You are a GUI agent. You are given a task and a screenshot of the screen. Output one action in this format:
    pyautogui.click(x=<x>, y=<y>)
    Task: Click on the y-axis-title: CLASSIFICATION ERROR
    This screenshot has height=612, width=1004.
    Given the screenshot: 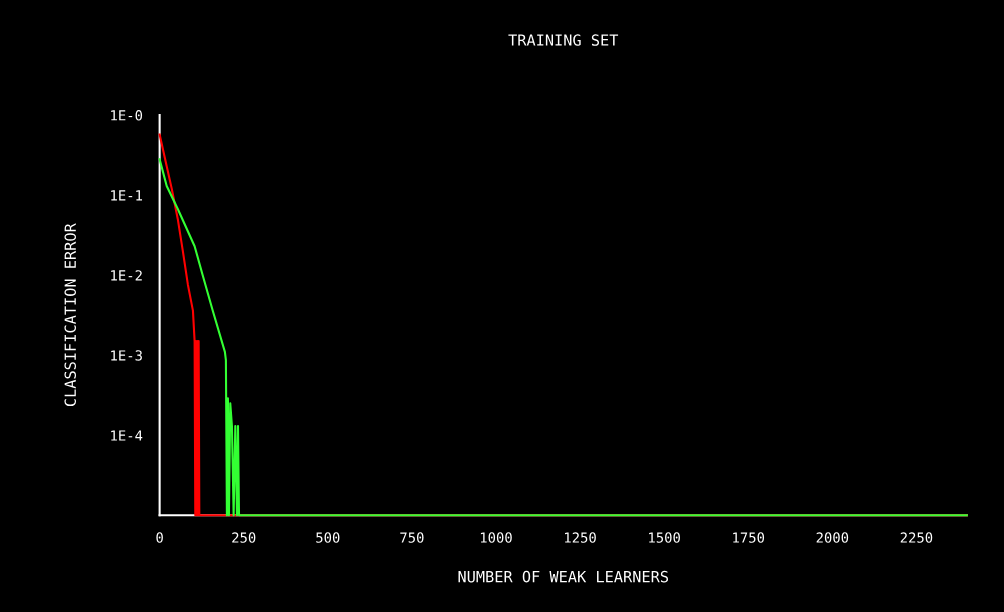 What is the action you would take?
    pyautogui.click(x=70, y=315)
    